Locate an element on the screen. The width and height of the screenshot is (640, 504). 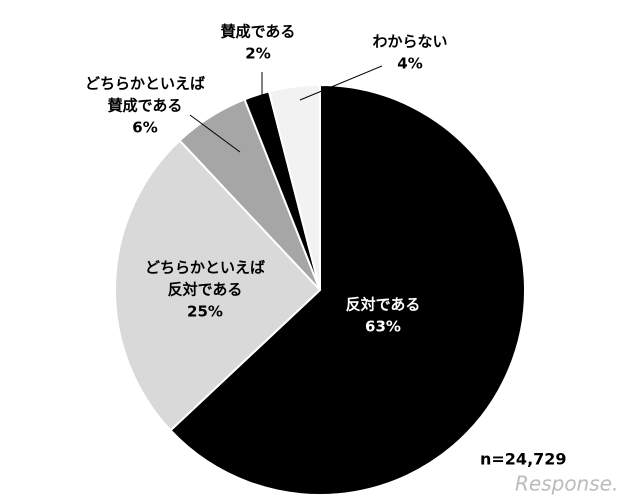
watermark: Response. is located at coordinates (566, 484).